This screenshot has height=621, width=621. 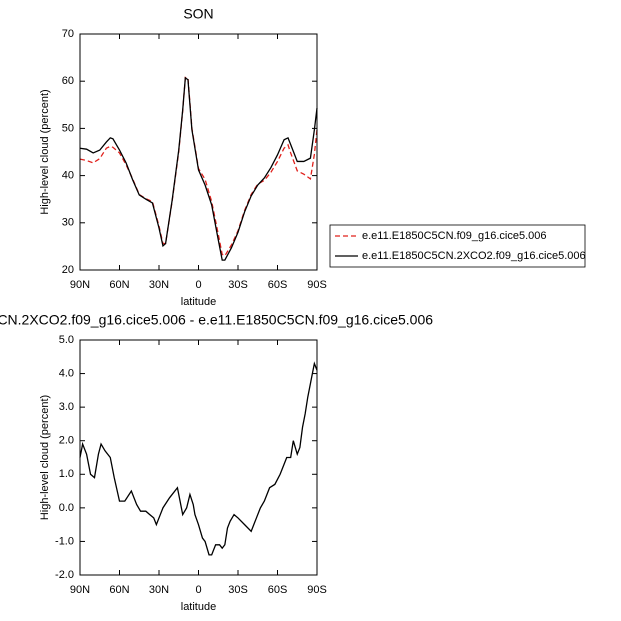 What do you see at coordinates (68, 128) in the screenshot?
I see `y-tick-label: 50` at bounding box center [68, 128].